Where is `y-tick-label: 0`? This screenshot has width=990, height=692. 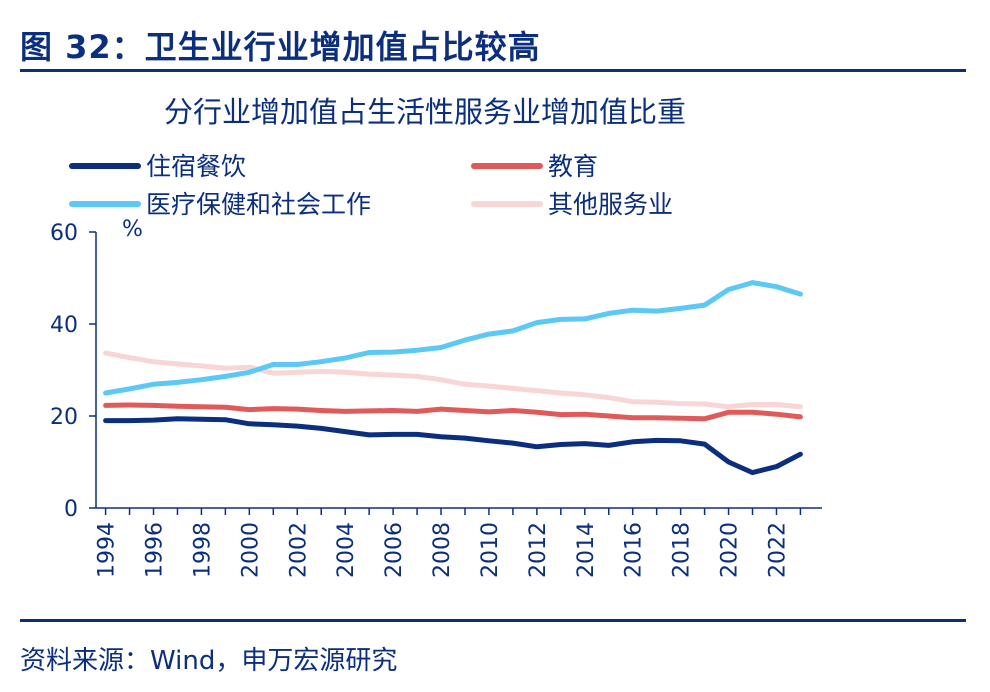
y-tick-label: 0 is located at coordinates (71, 509).